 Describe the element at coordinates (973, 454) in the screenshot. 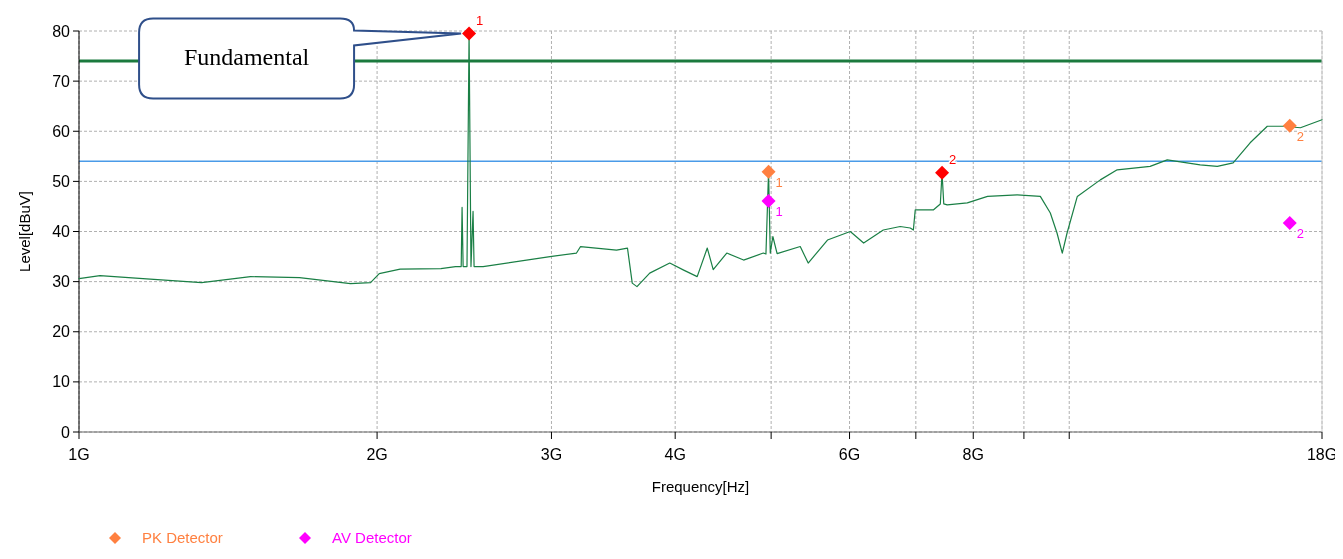

I see `x-tick-label: 8G` at that location.